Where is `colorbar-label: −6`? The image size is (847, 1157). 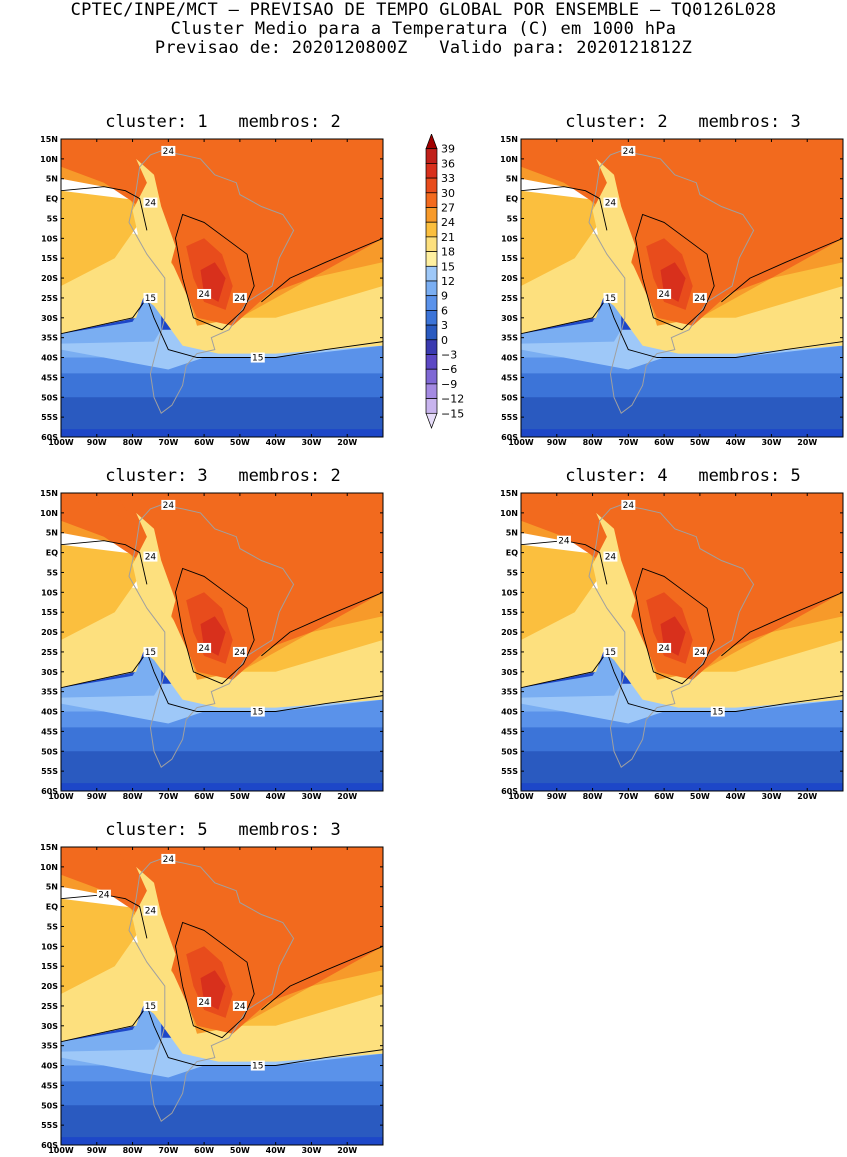 colorbar-label: −6 is located at coordinates (449, 369).